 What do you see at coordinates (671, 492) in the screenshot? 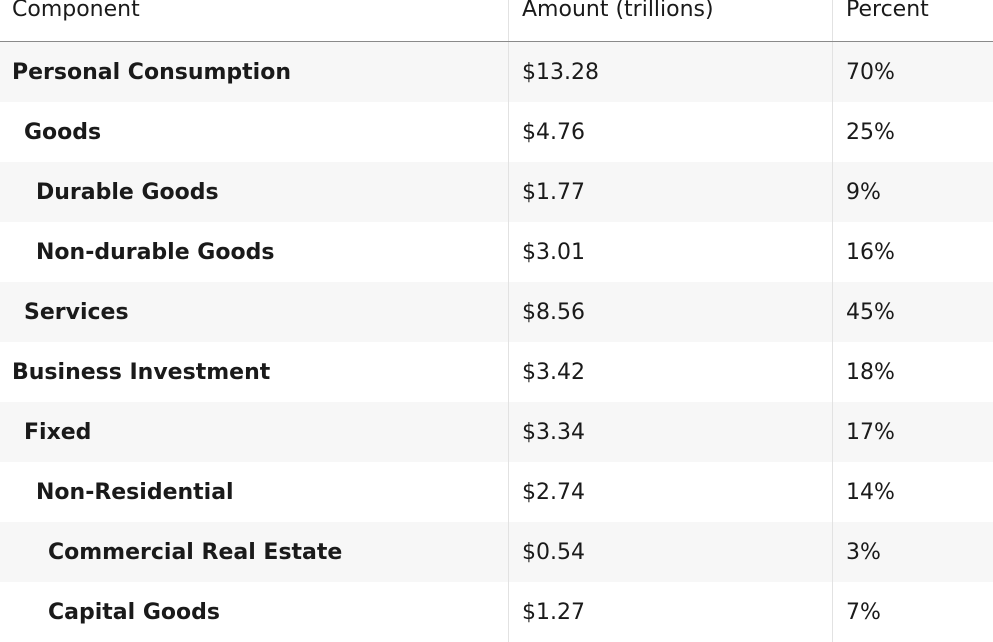
I see `amount-cell: $2.74` at bounding box center [671, 492].